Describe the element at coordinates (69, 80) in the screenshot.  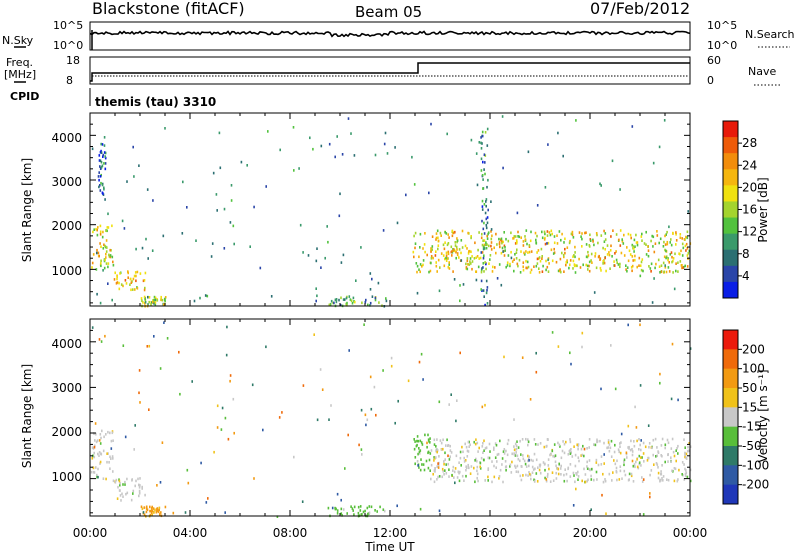
I see `freq-tick-bottom: 8` at that location.